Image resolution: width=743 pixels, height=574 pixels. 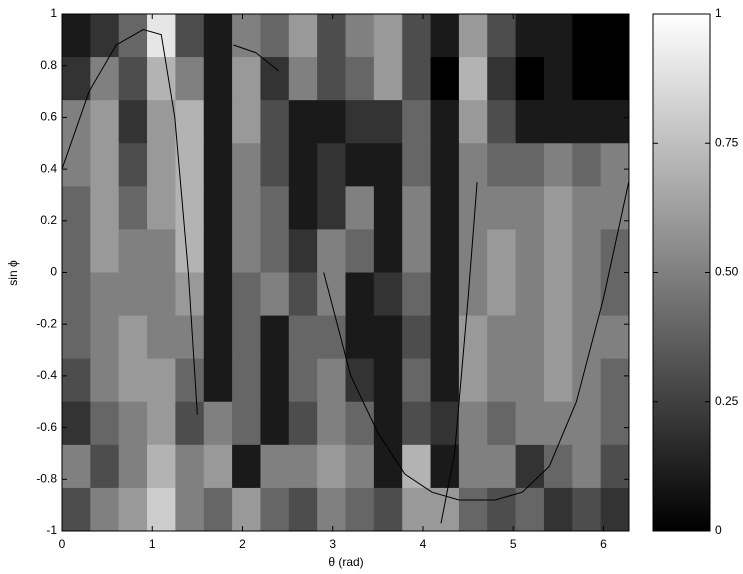 What do you see at coordinates (332, 544) in the screenshot?
I see `x-tick-label: 3` at bounding box center [332, 544].